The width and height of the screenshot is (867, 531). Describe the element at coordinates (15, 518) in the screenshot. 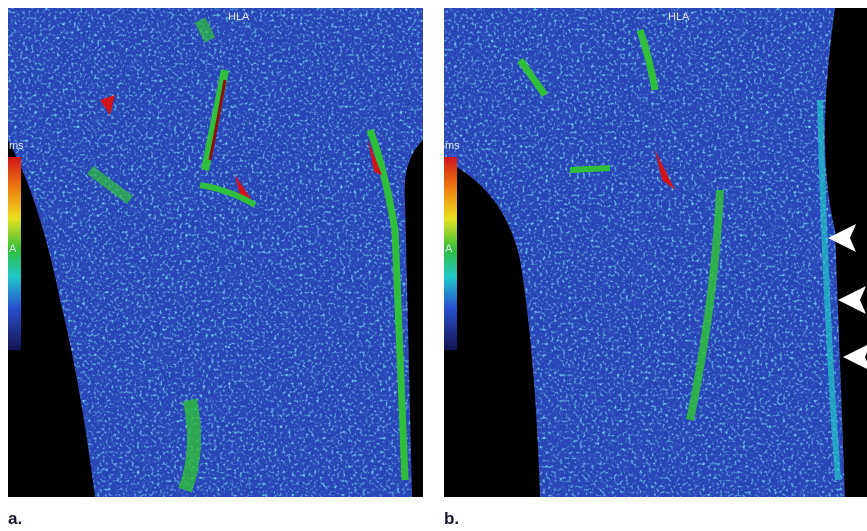

I see `panel-label: a.` at that location.